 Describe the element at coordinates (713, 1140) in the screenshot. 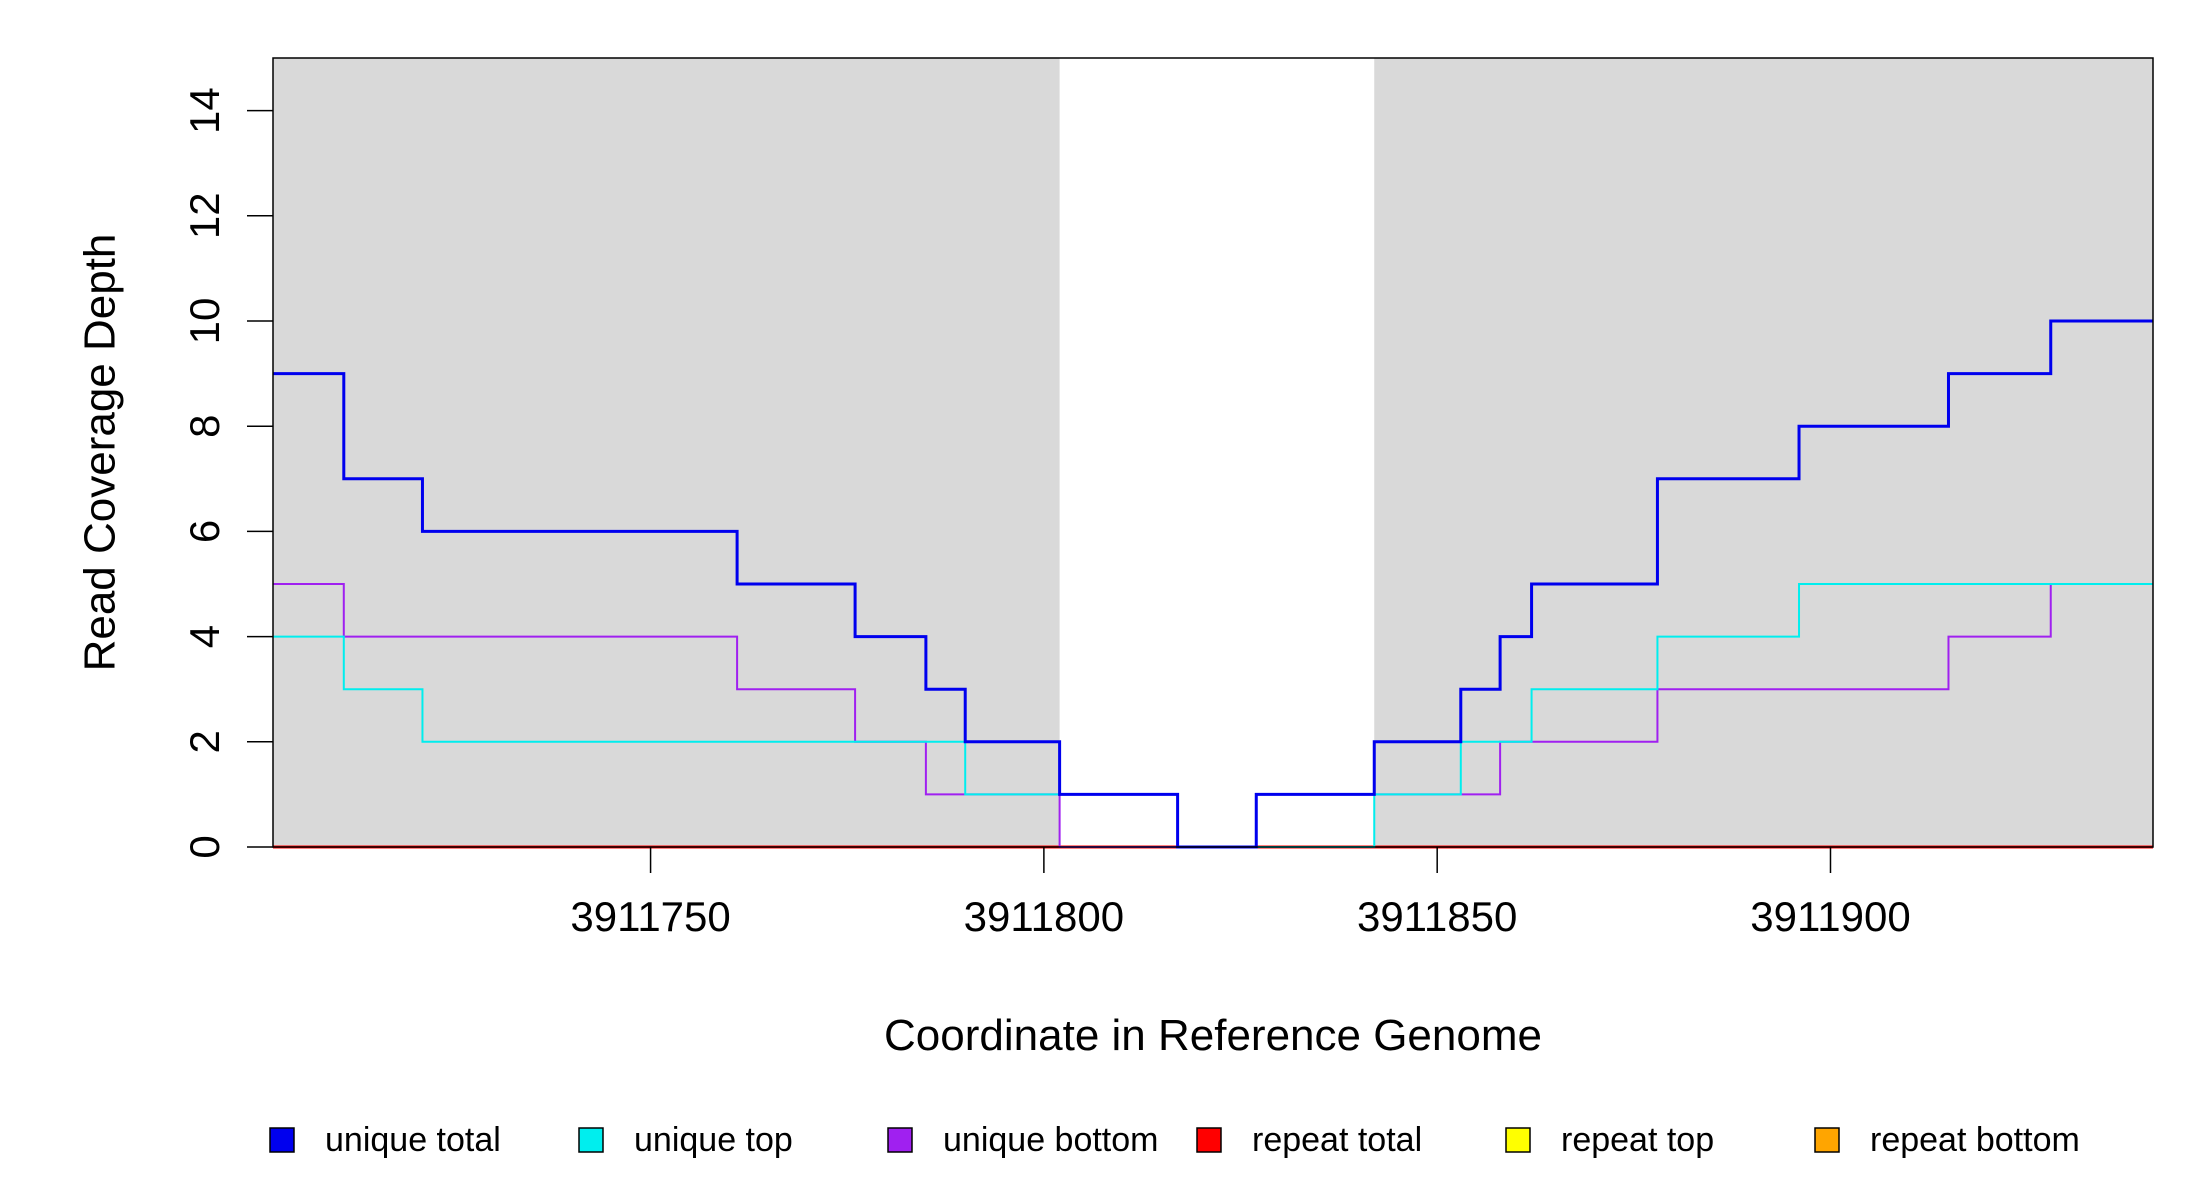

I see `legend-label-unique-top: unique top` at that location.